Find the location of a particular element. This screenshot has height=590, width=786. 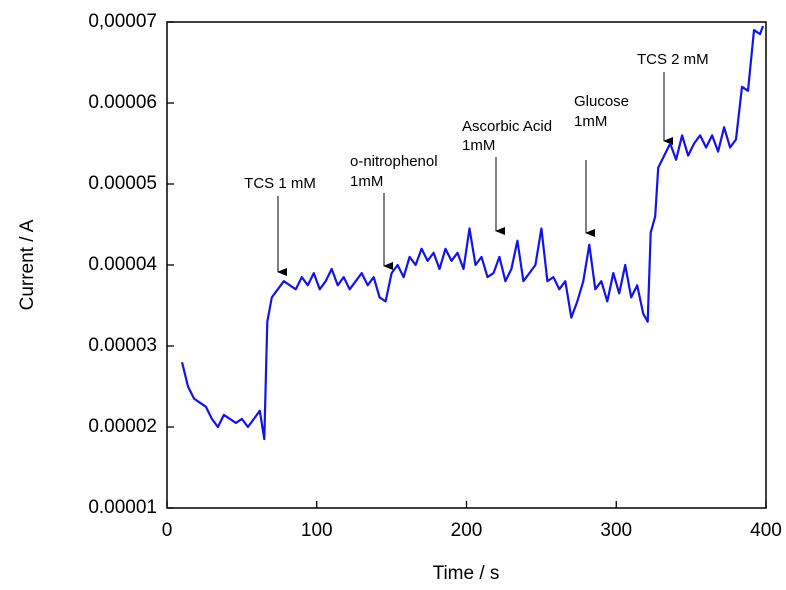

annotation: TCS 2 mM is located at coordinates (673, 59).